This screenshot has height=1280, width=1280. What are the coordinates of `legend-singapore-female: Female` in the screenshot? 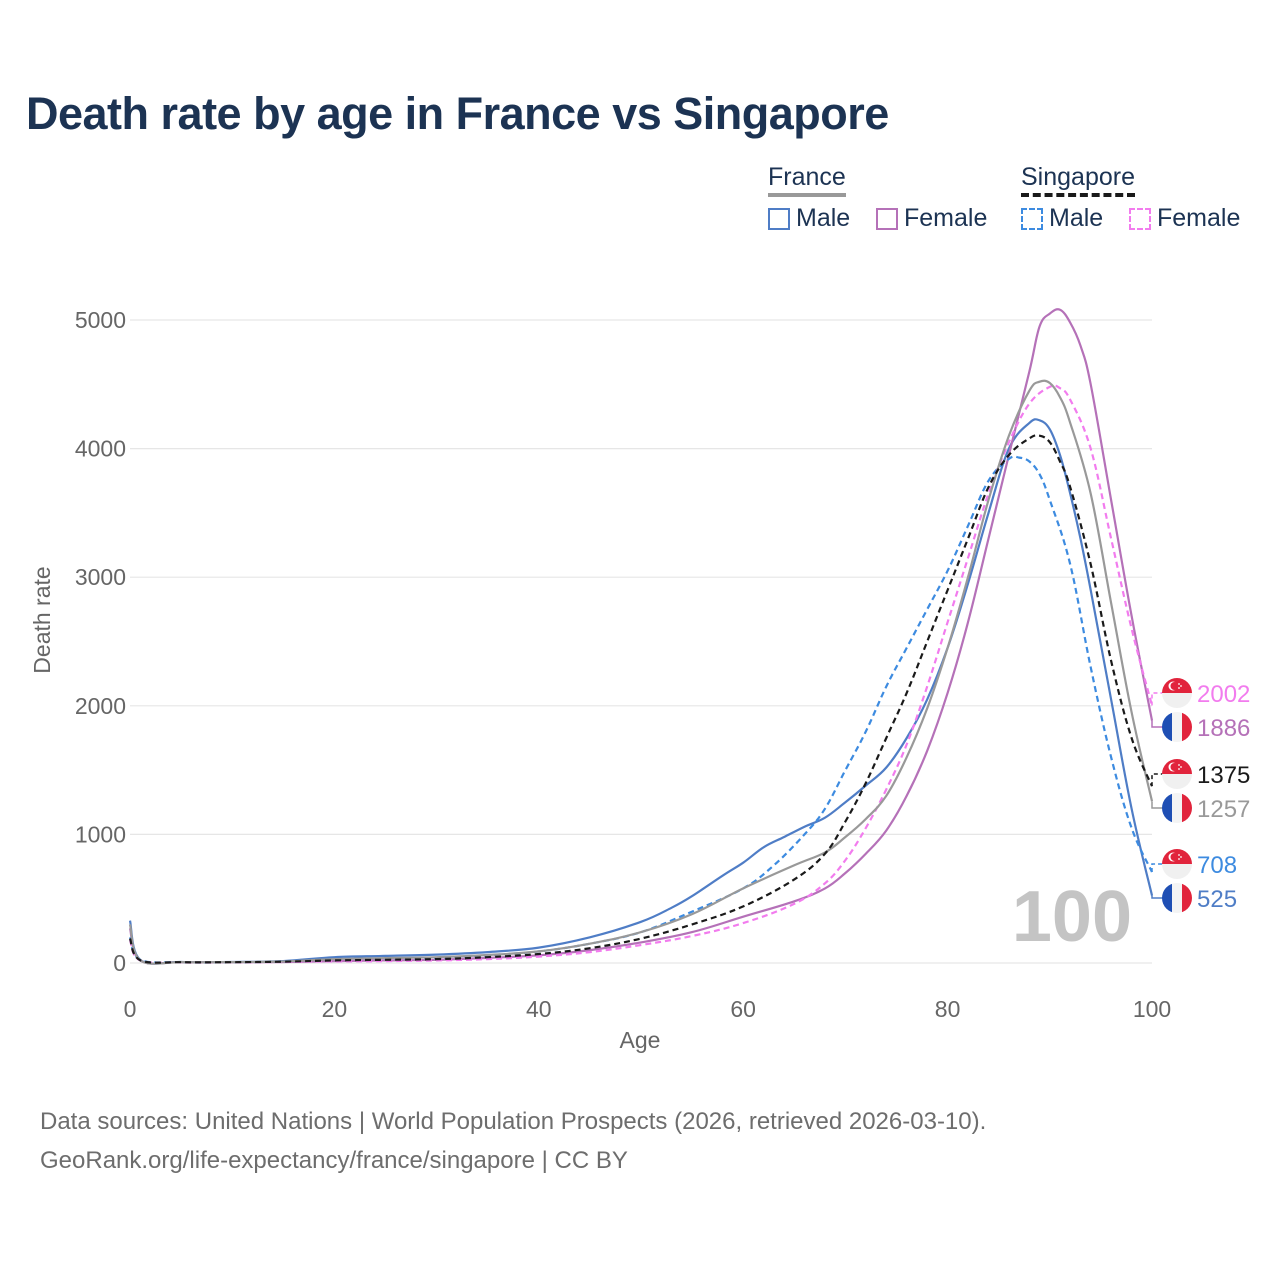 It's located at (1184, 218).